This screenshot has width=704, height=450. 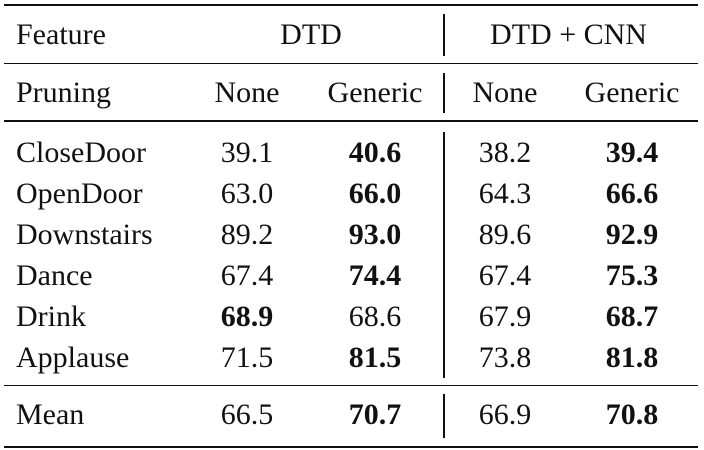 What do you see at coordinates (54, 275) in the screenshot?
I see `row-label: Dance` at bounding box center [54, 275].